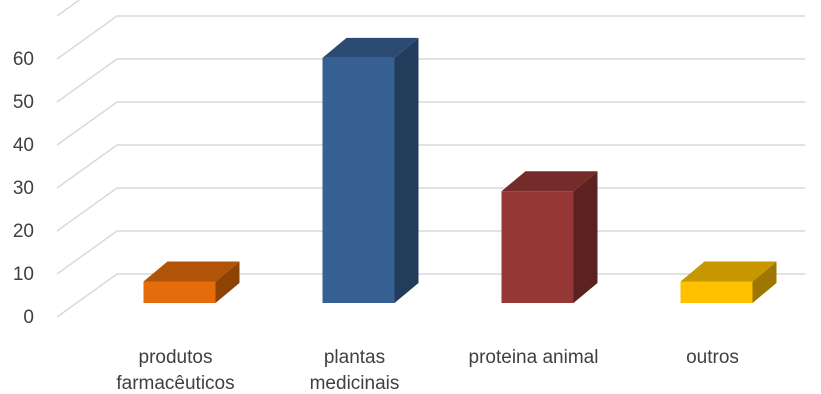 Image resolution: width=821 pixels, height=394 pixels. What do you see at coordinates (23, 231) in the screenshot?
I see `y-tick-label: 20` at bounding box center [23, 231].